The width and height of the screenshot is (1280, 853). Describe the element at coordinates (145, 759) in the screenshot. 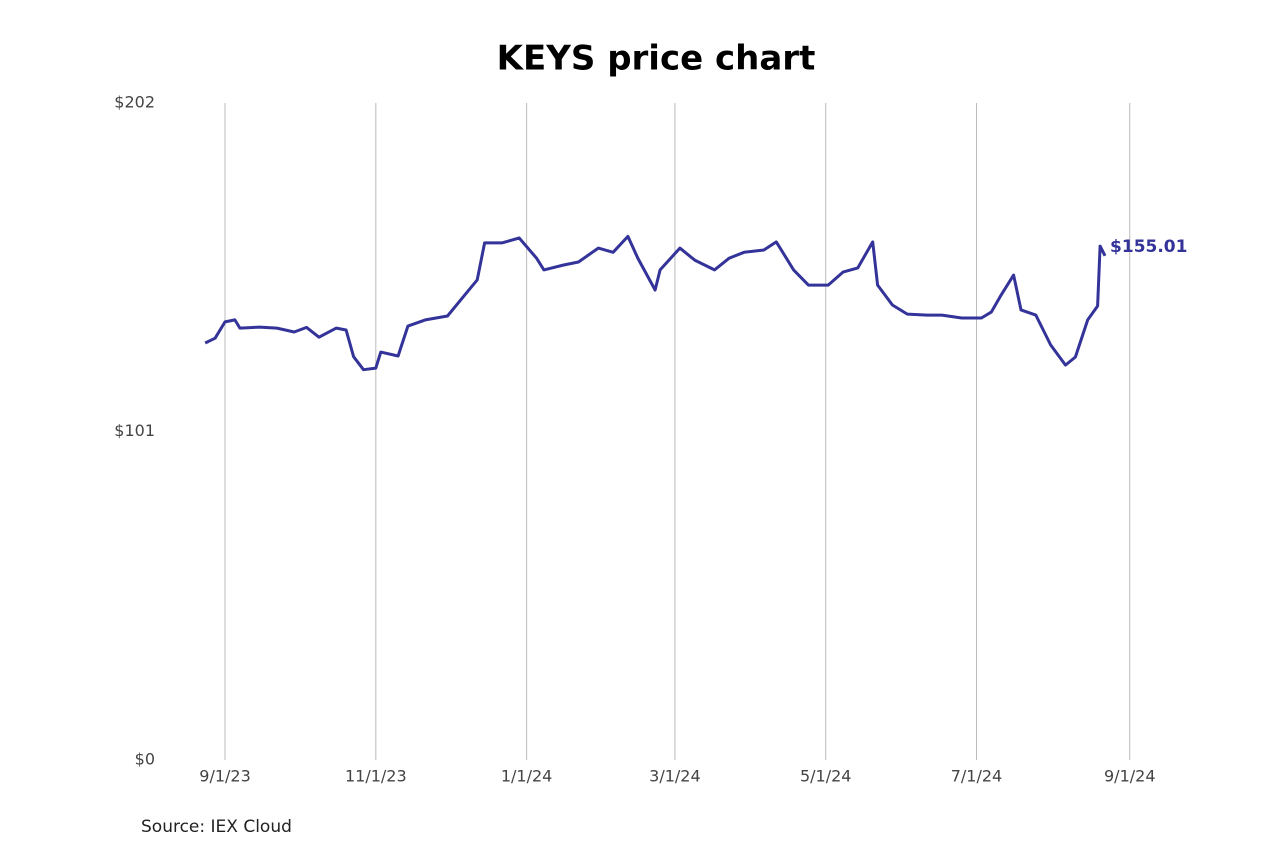

I see `y-tick-label: $0` at that location.